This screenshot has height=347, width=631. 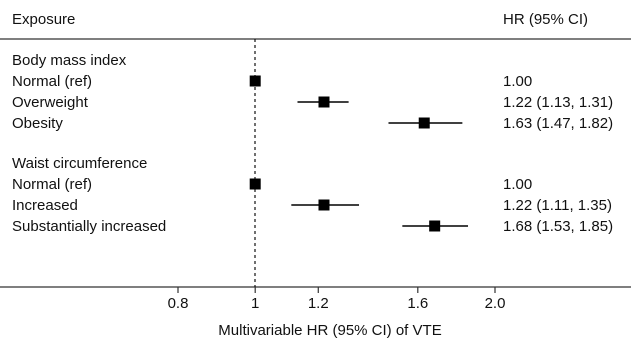 I want to click on x-tick-label: 0.8, so click(x=178, y=303).